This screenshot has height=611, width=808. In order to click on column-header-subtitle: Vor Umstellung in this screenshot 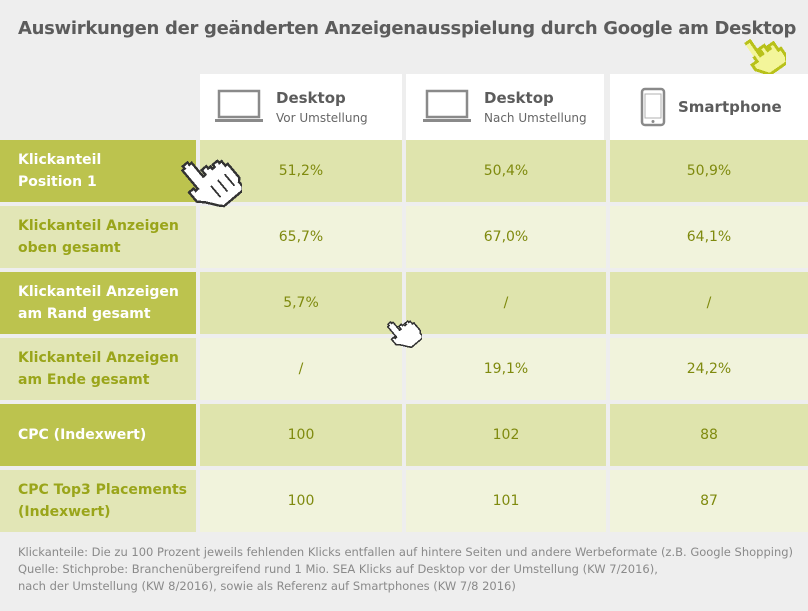, I will do `click(322, 117)`.